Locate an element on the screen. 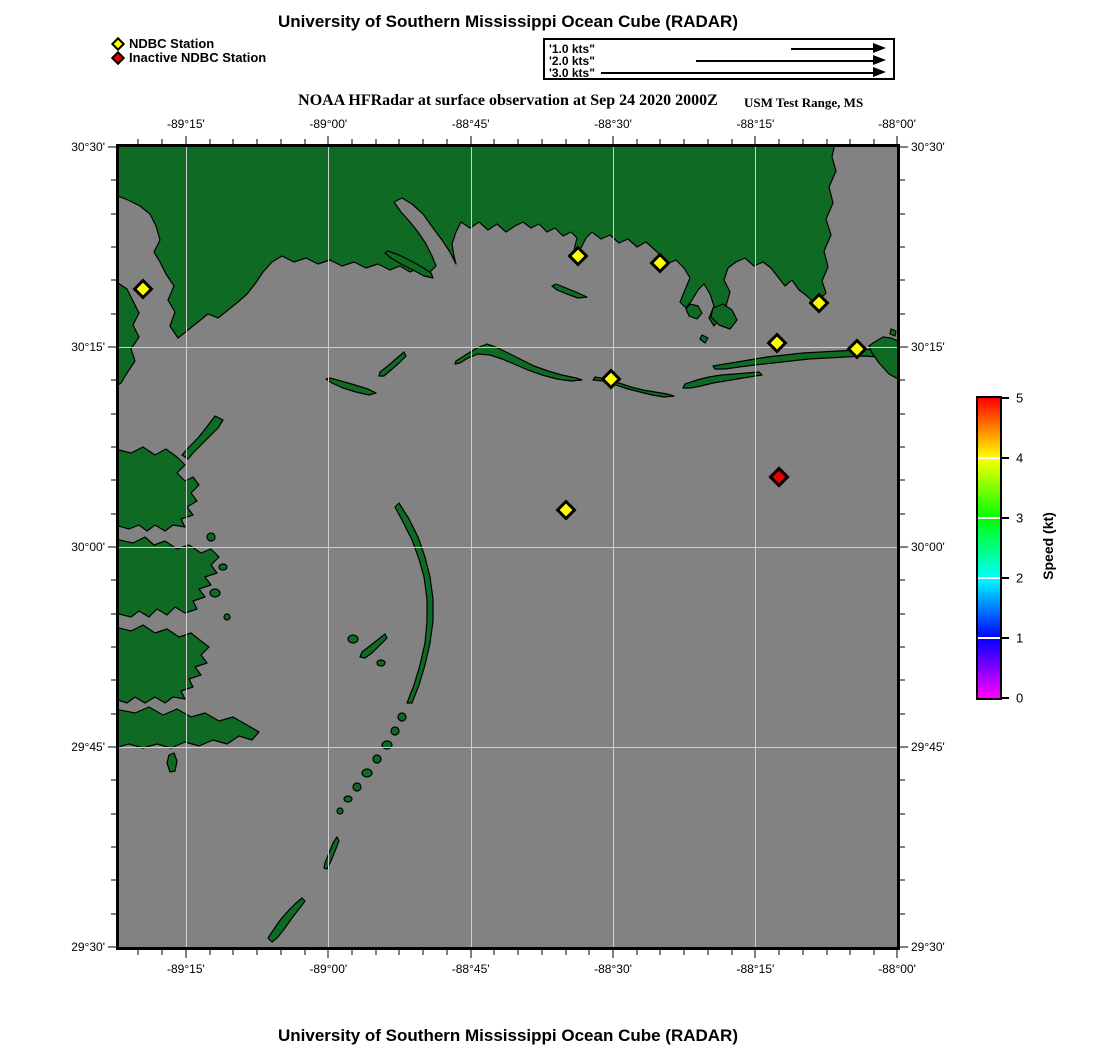  arrow-line is located at coordinates (737, 73).